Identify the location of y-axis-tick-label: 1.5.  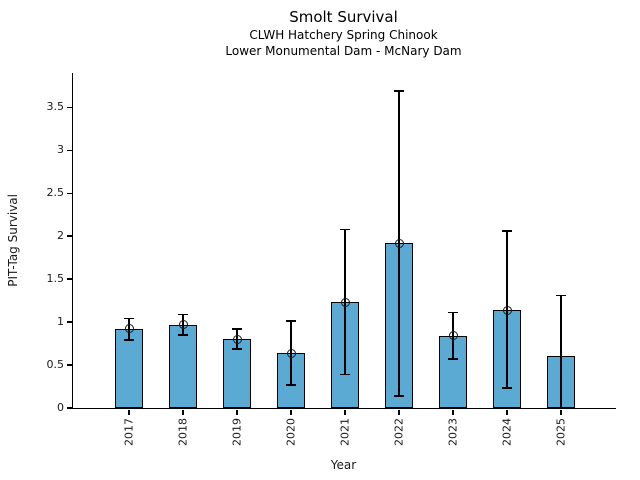
(55, 279).